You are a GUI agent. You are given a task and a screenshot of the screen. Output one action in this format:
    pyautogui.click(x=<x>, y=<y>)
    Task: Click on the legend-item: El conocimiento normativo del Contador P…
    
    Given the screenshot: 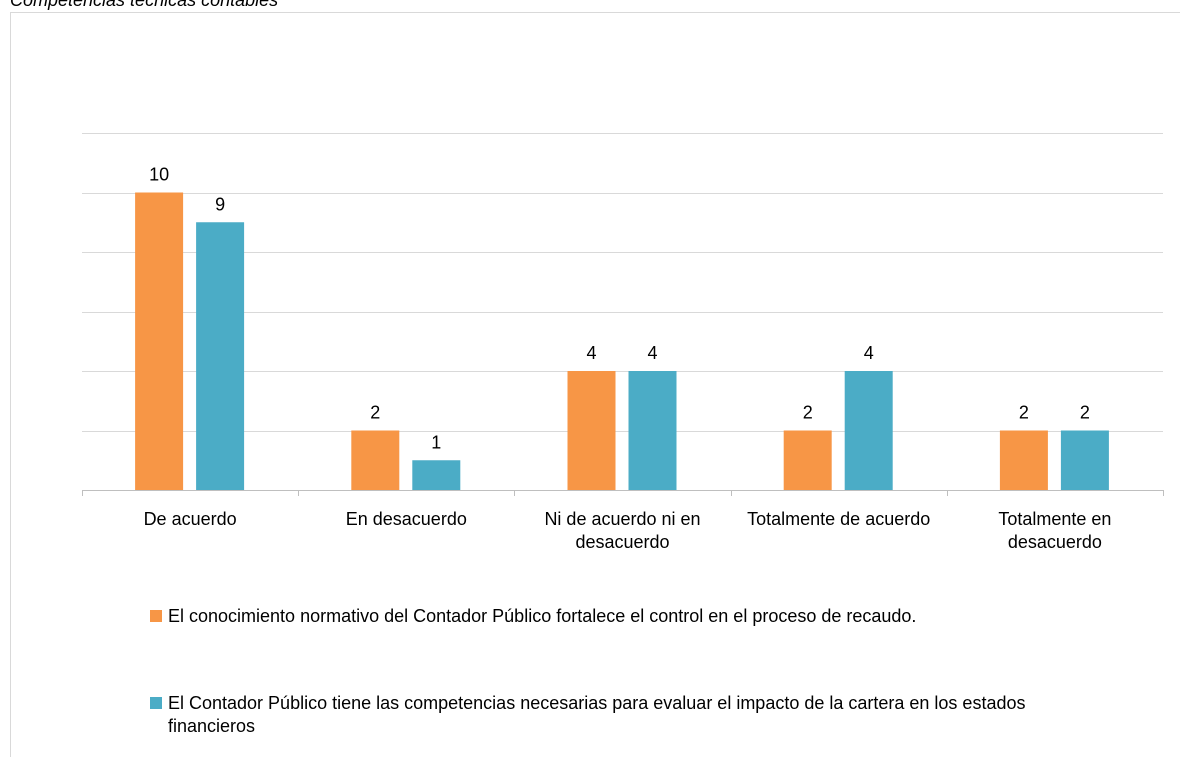 What is the action you would take?
    pyautogui.click(x=617, y=616)
    